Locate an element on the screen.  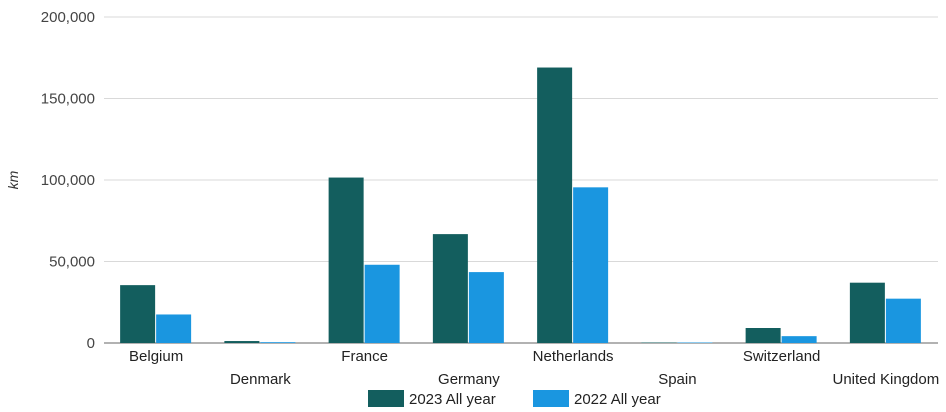
x-tick-label: Switzerland is located at coordinates (782, 356).